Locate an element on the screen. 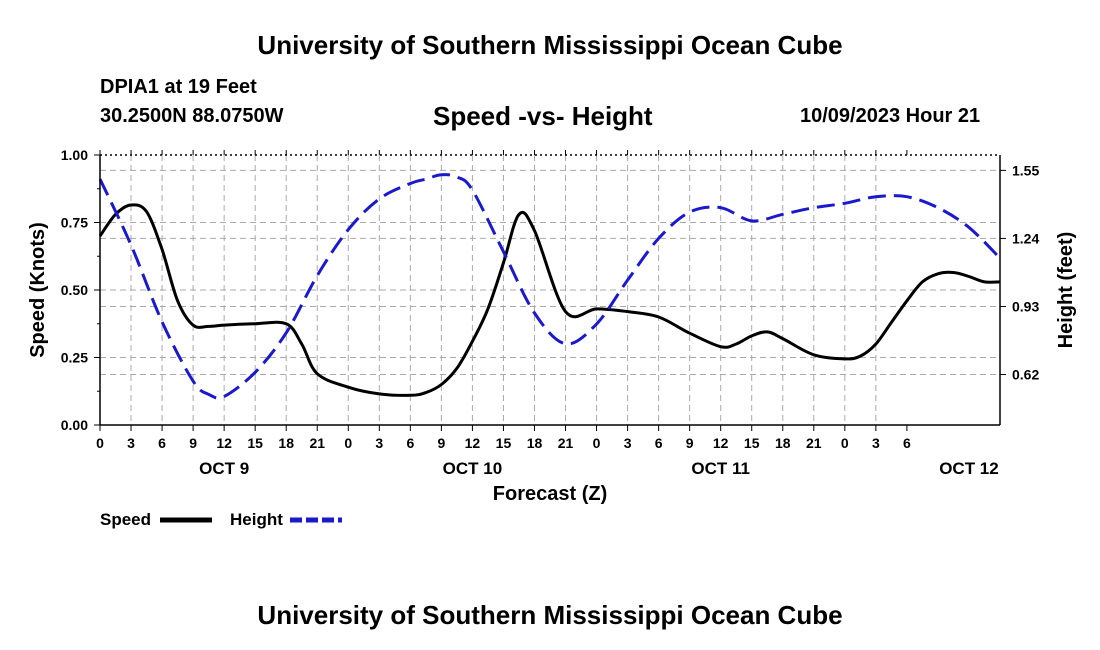 This screenshot has width=1100, height=650. legend-speed-label: Speed is located at coordinates (125, 519).